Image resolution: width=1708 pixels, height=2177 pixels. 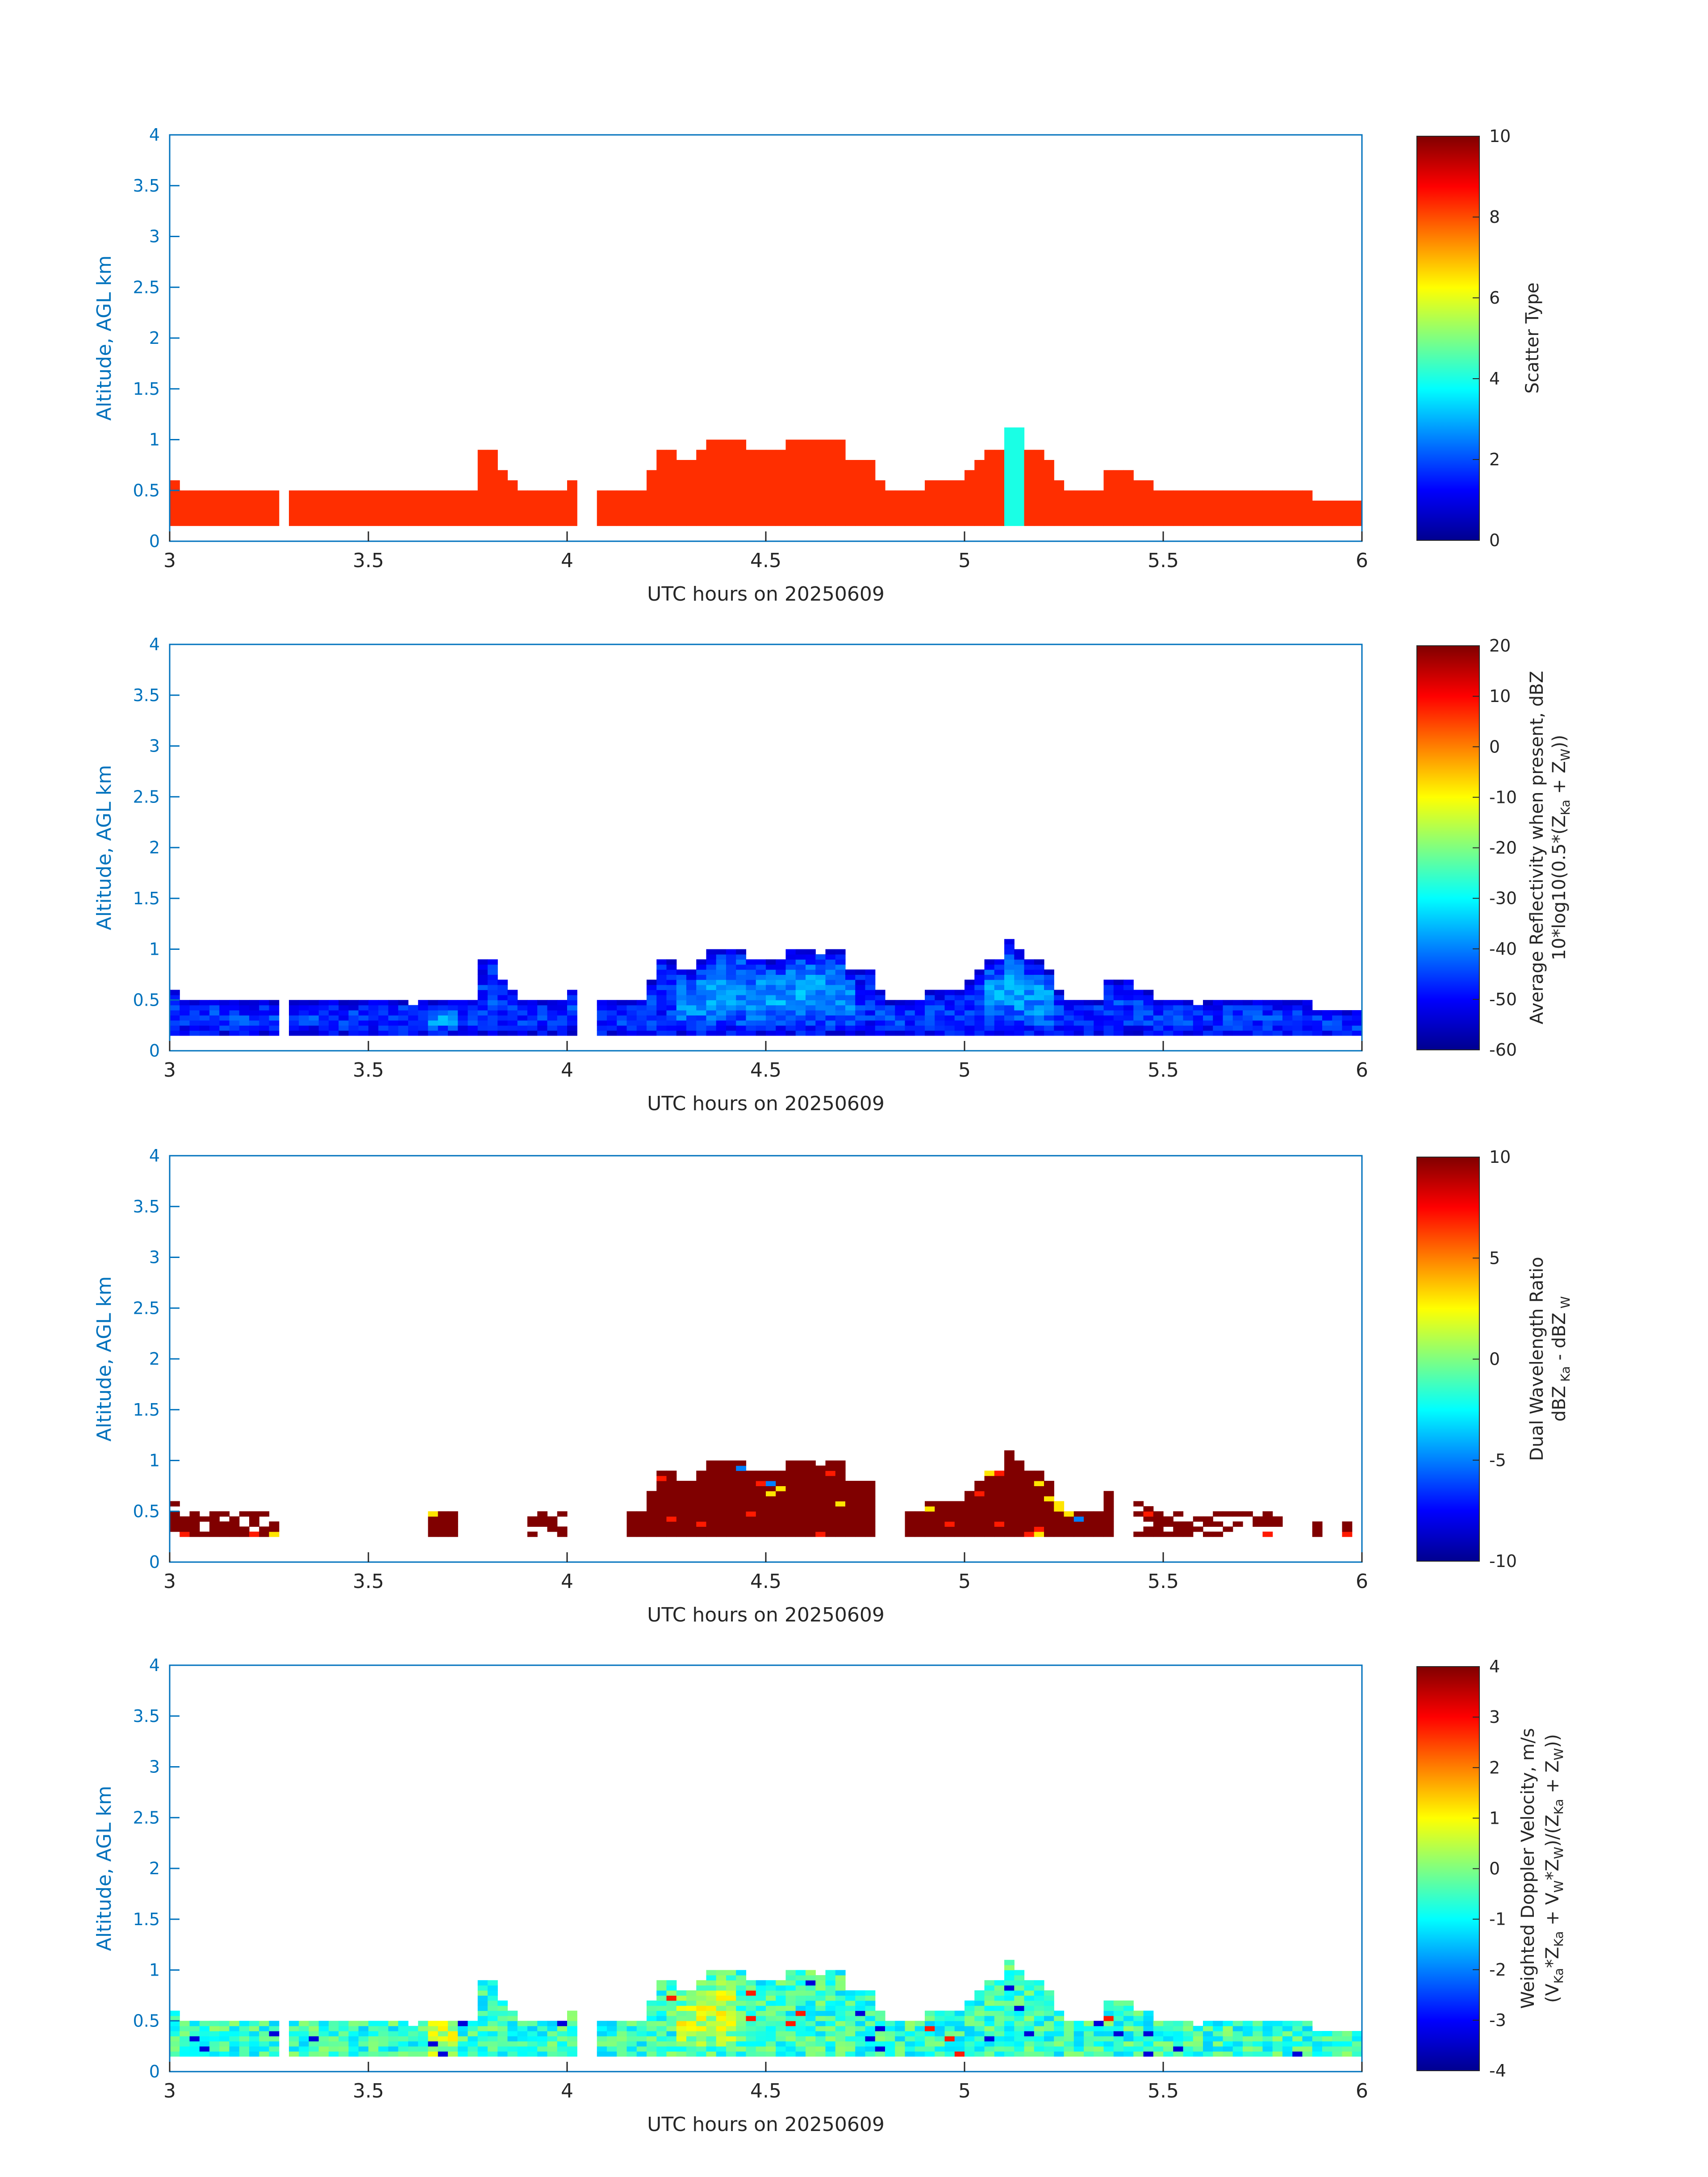 I want to click on colorbar-tick-label: -10, so click(x=1503, y=1561).